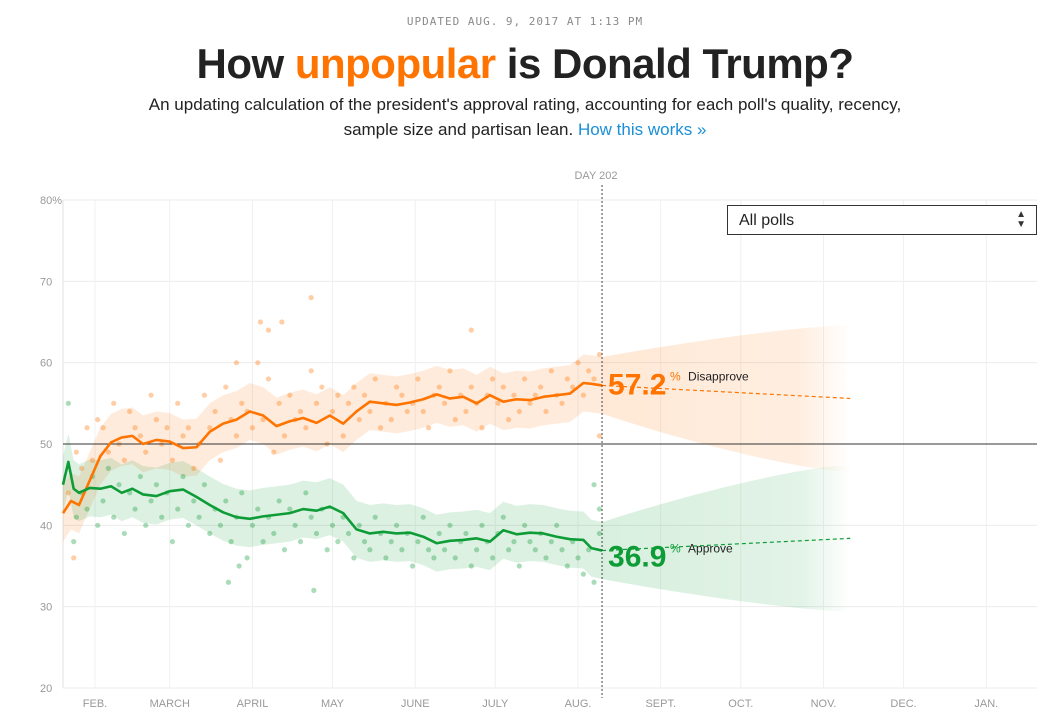 Image resolution: width=1050 pixels, height=720 pixels. What do you see at coordinates (46, 282) in the screenshot?
I see `y-tick-label: 70` at bounding box center [46, 282].